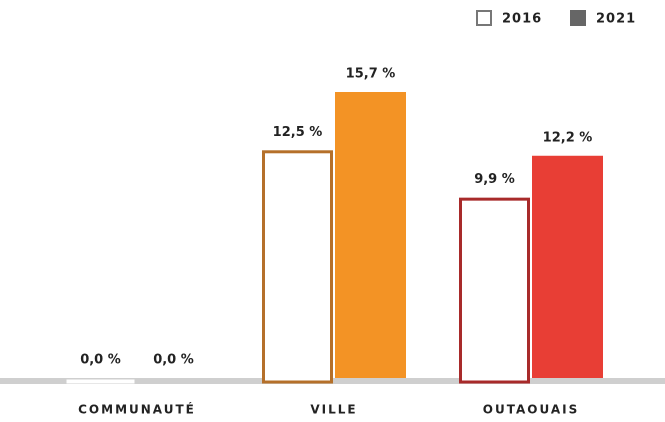 The image size is (665, 422). I want to click on legend-label: 2016, so click(522, 19).